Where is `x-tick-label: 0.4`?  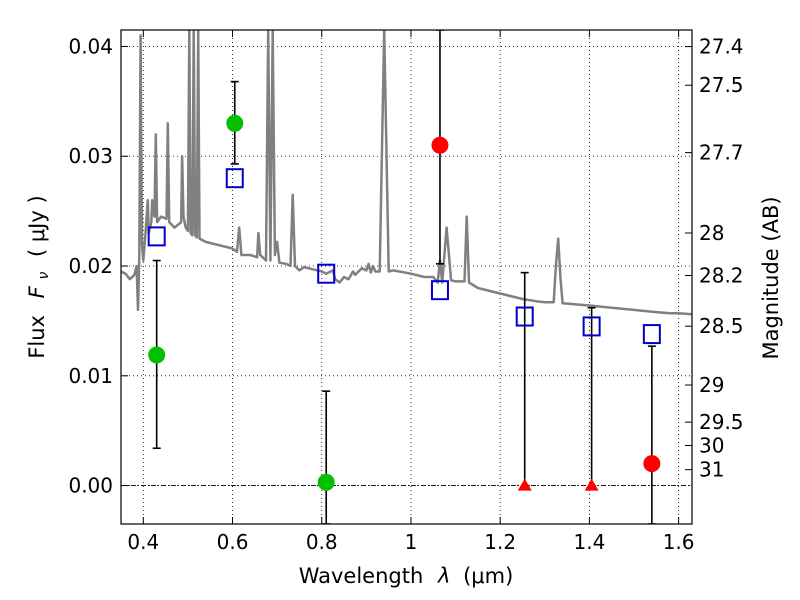 x-tick-label: 0.4 is located at coordinates (143, 542).